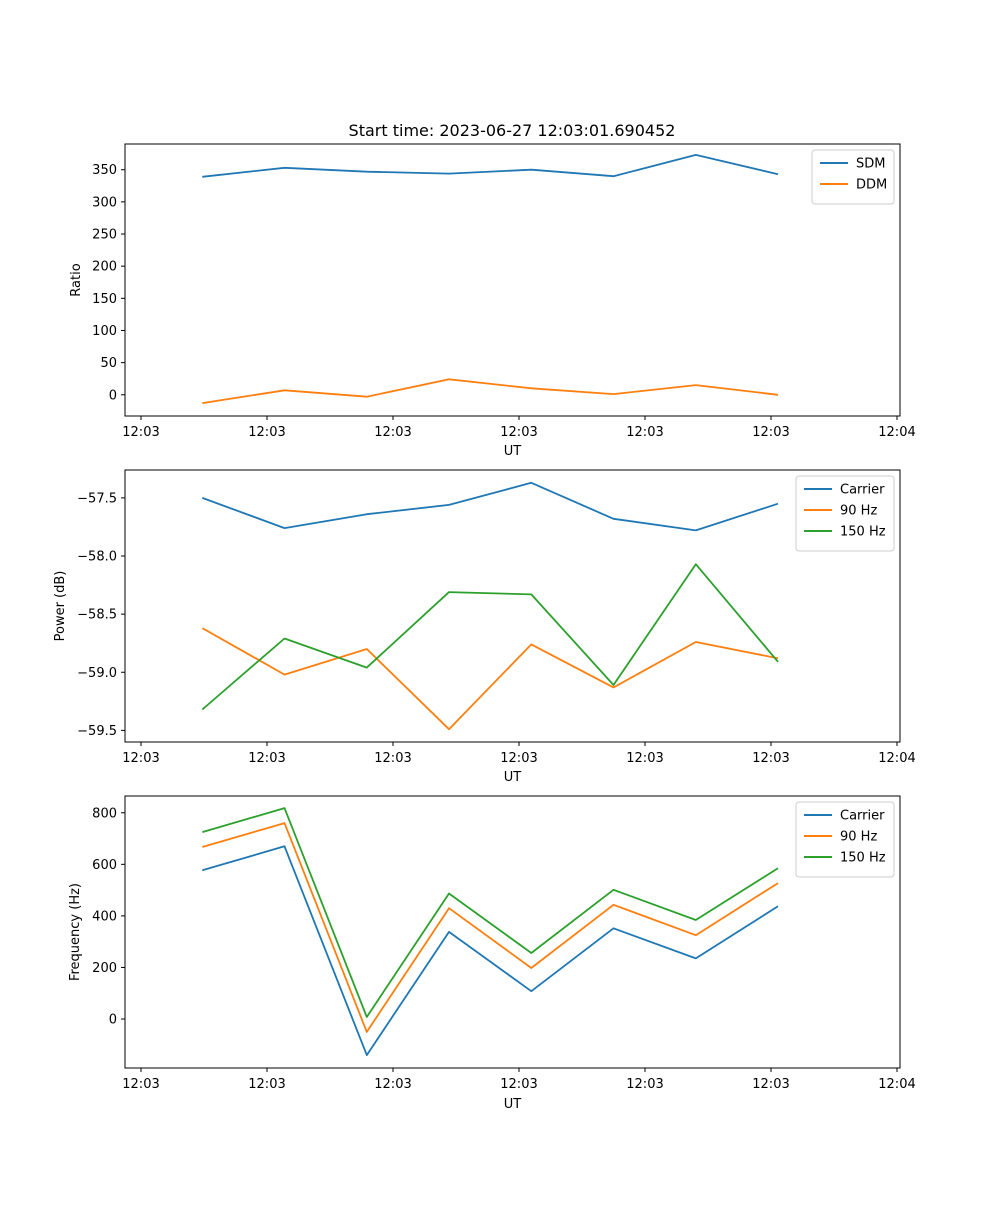  I want to click on x-tick-label-power-3: 12:03, so click(518, 758).